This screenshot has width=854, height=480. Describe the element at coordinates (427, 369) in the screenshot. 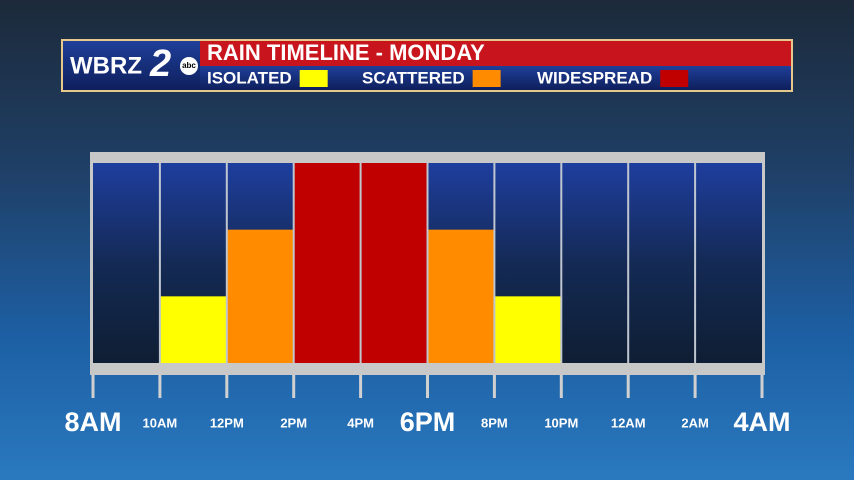

I see `axis-bar` at that location.